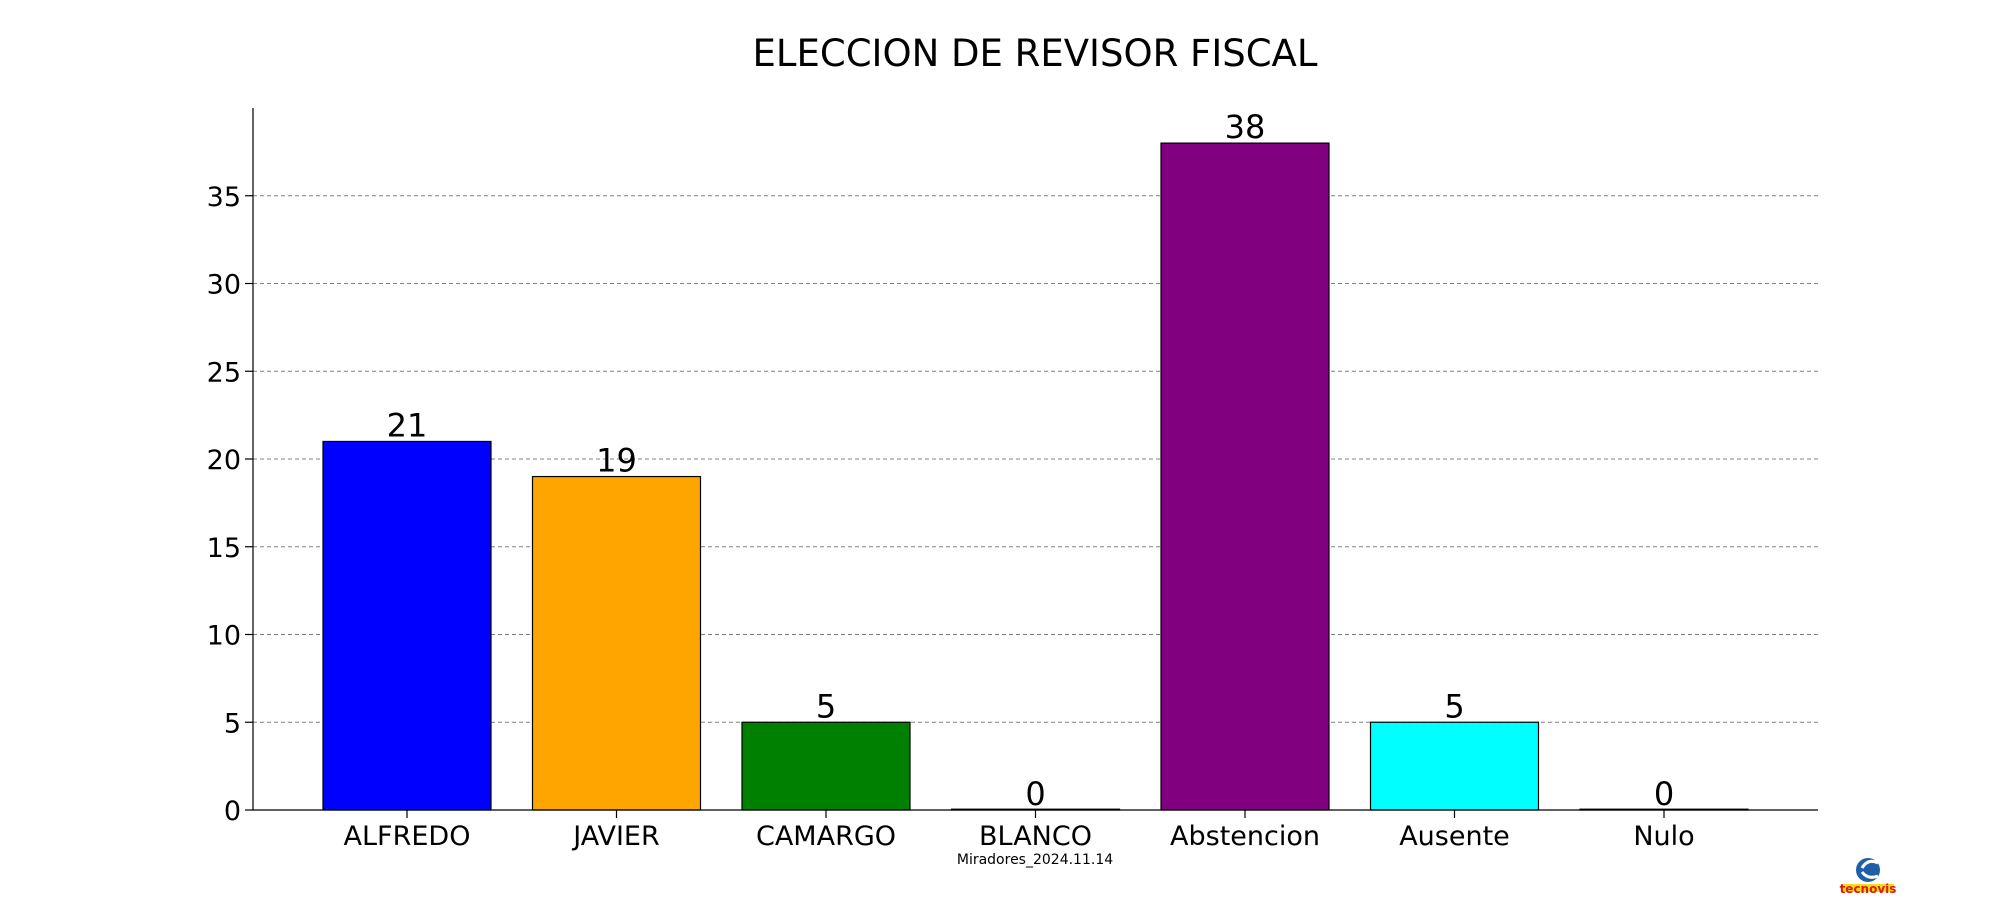 Image resolution: width=2000 pixels, height=900 pixels. Describe the element at coordinates (1454, 836) in the screenshot. I see `x-tick-label: Ausente` at that location.